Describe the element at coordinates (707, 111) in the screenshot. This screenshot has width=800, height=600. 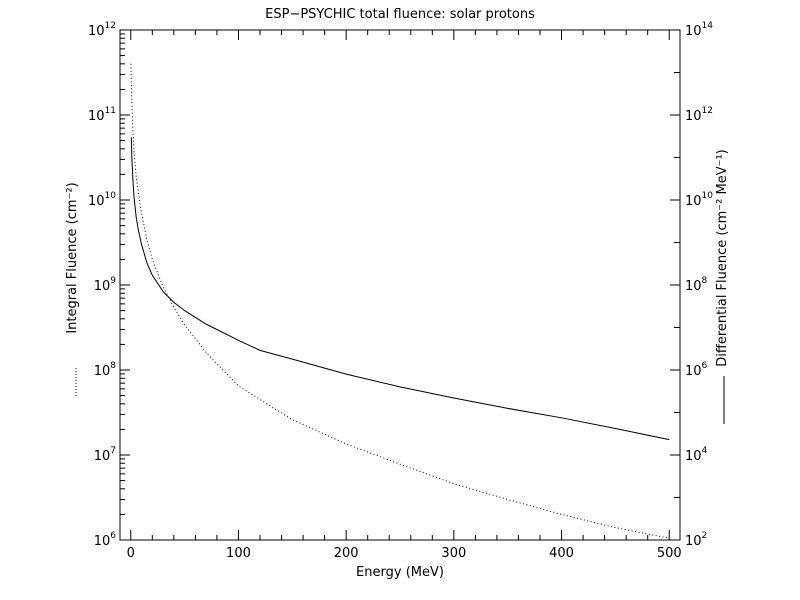
I see `y-right-tick-label-exponent: 12` at that location.